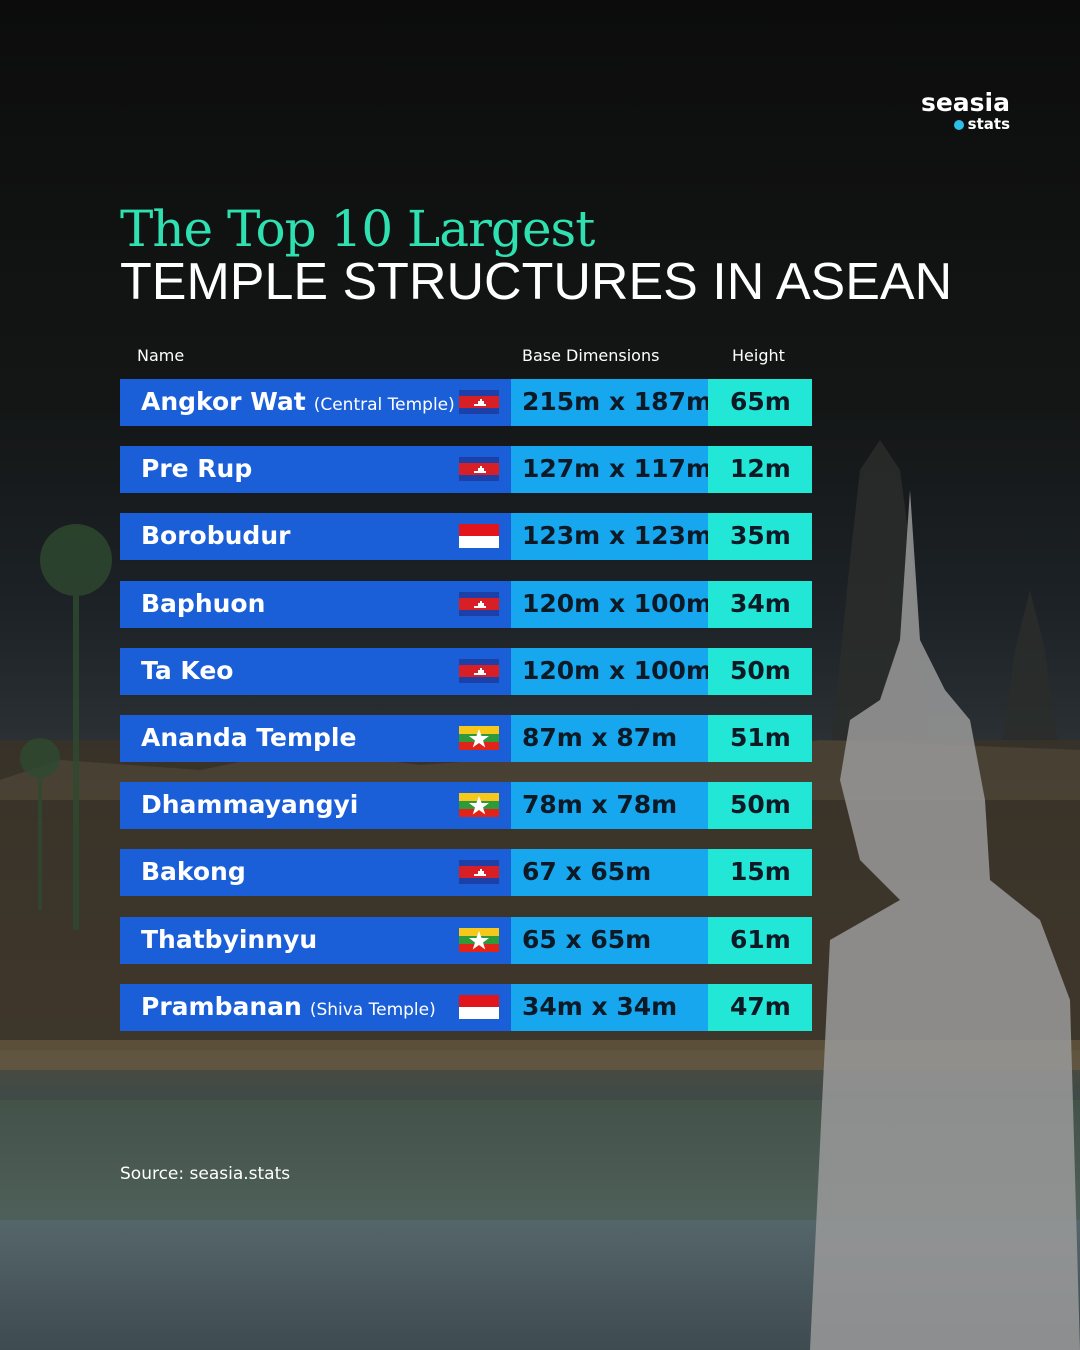 This screenshot has height=1350, width=1080. I want to click on height-cell: 47m, so click(760, 1007).